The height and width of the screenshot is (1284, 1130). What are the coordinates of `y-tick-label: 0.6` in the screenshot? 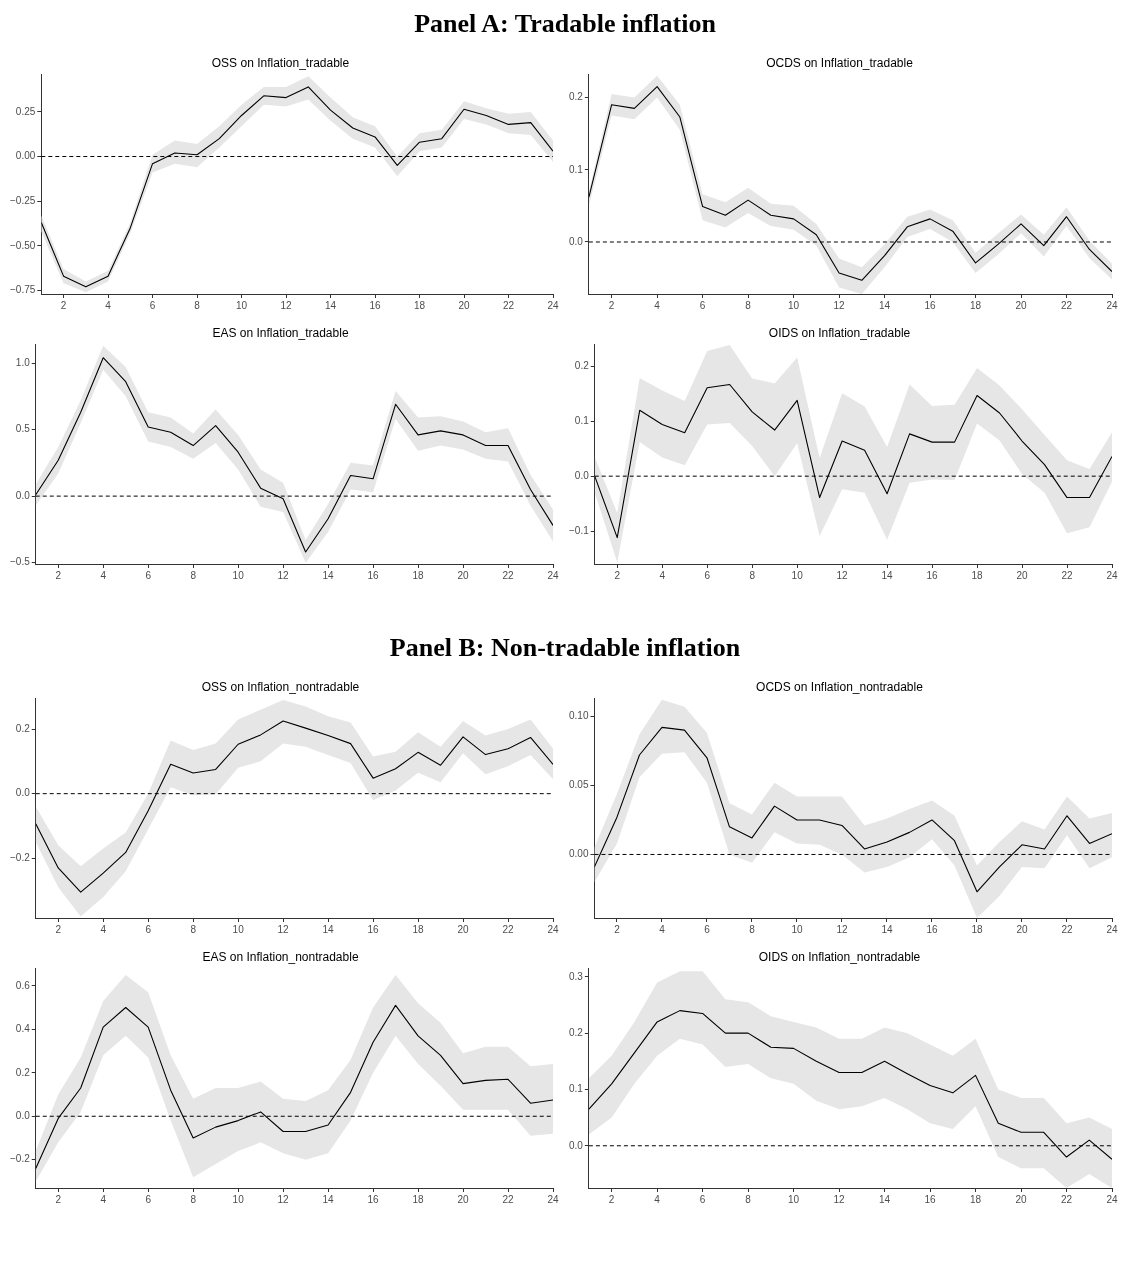 It's located at (23, 985).